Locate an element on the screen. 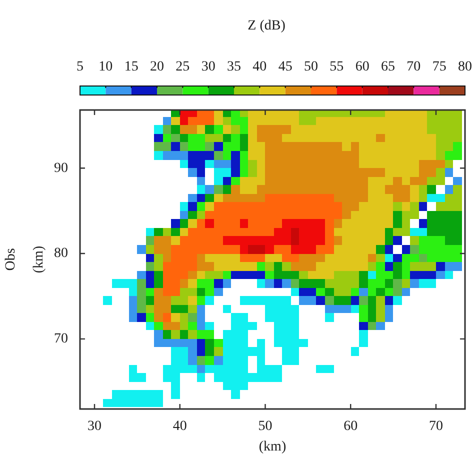 This screenshot has width=474, height=474. y-tick-label: 70 is located at coordinates (61, 339).